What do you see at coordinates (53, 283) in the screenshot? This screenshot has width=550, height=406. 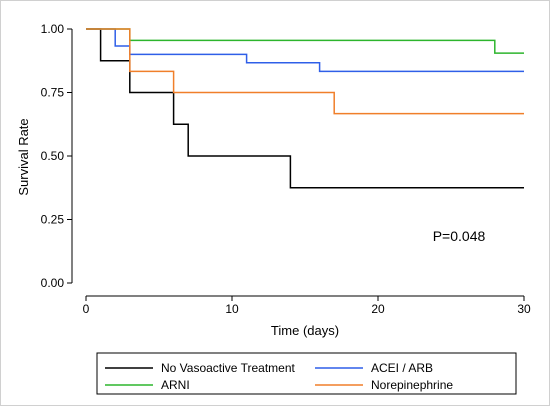 I see `y-tick-label: 0.00` at bounding box center [53, 283].